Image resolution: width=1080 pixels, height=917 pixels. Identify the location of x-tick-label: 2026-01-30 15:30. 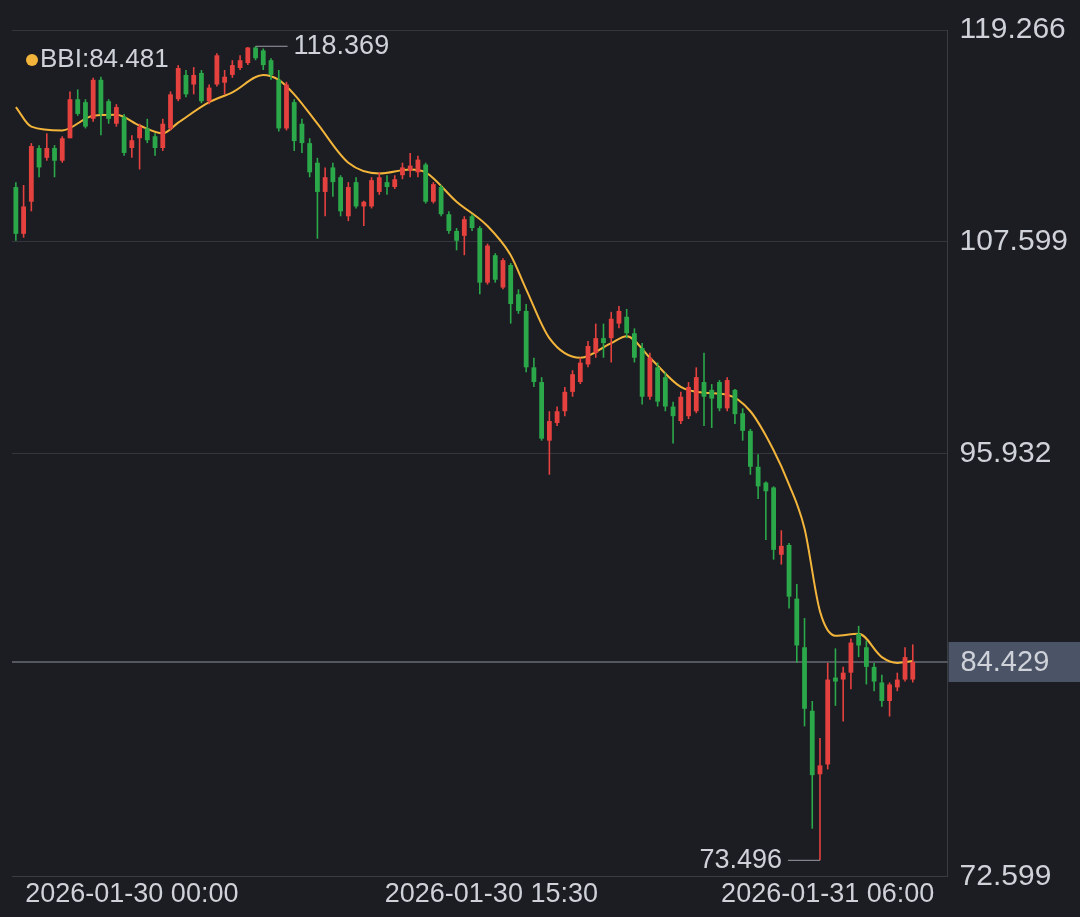
(491, 893).